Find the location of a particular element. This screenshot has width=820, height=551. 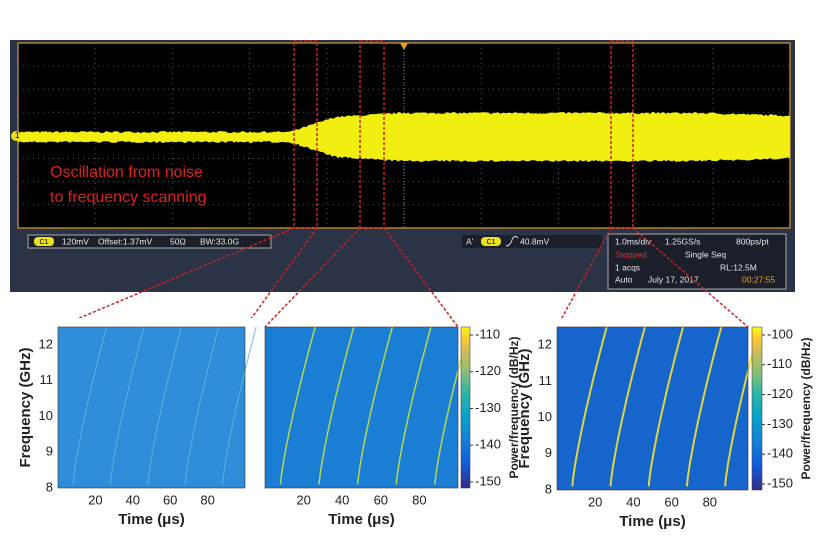

status-text: Stopped is located at coordinates (631, 254).